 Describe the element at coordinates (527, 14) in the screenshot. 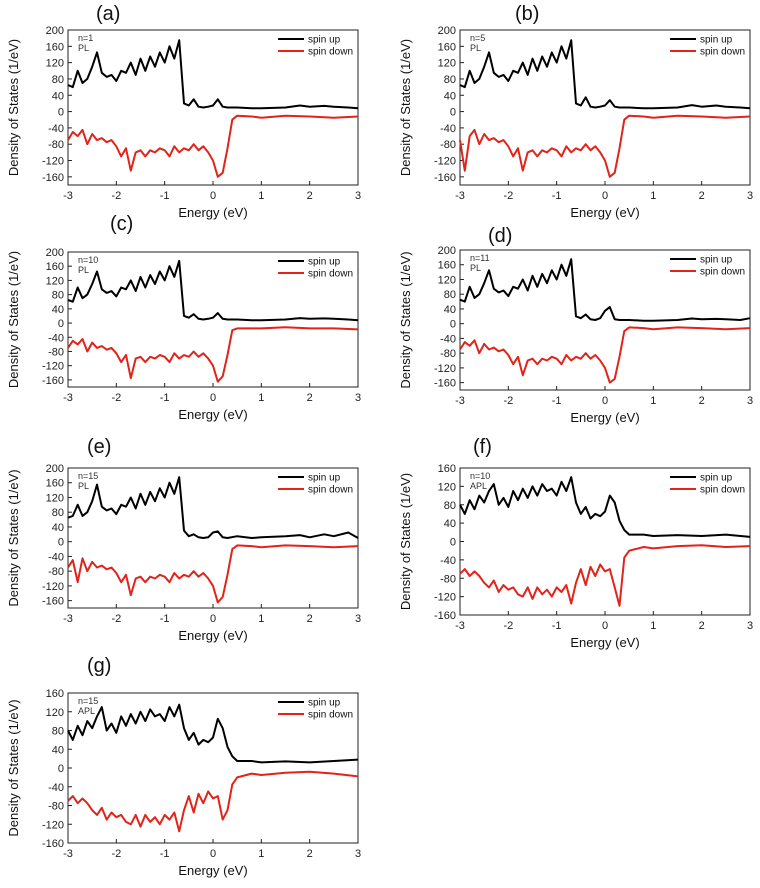

I see `panel-label: (b)` at that location.